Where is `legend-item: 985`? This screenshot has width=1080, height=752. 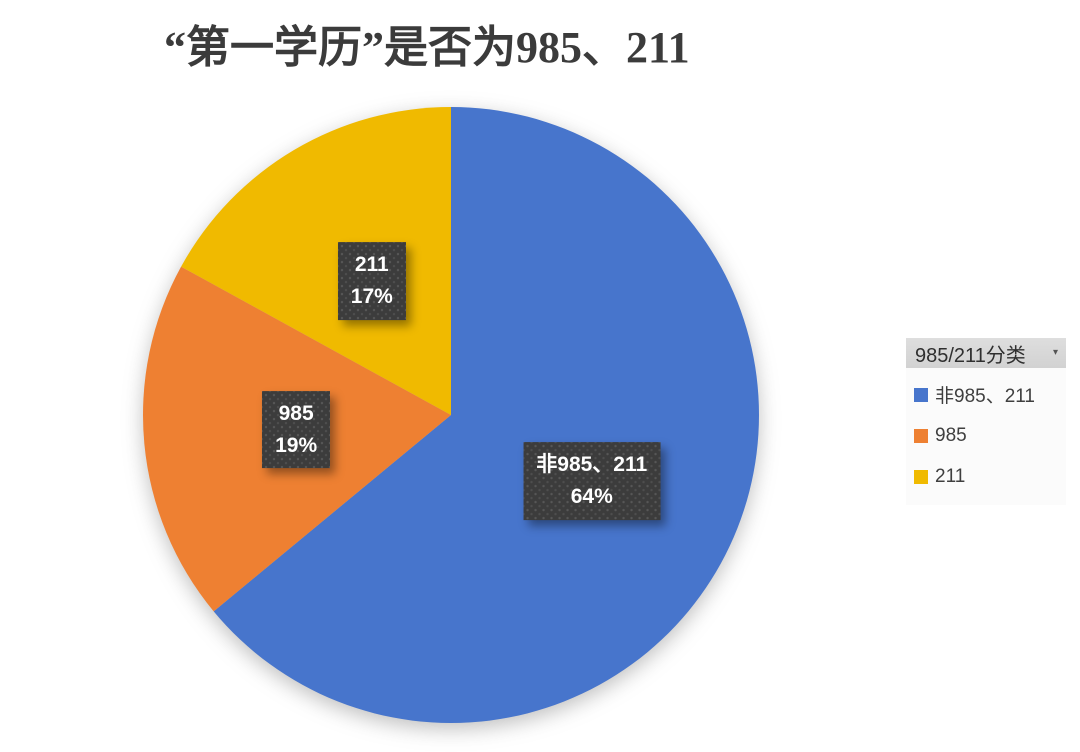 legend-item: 985 is located at coordinates (990, 435).